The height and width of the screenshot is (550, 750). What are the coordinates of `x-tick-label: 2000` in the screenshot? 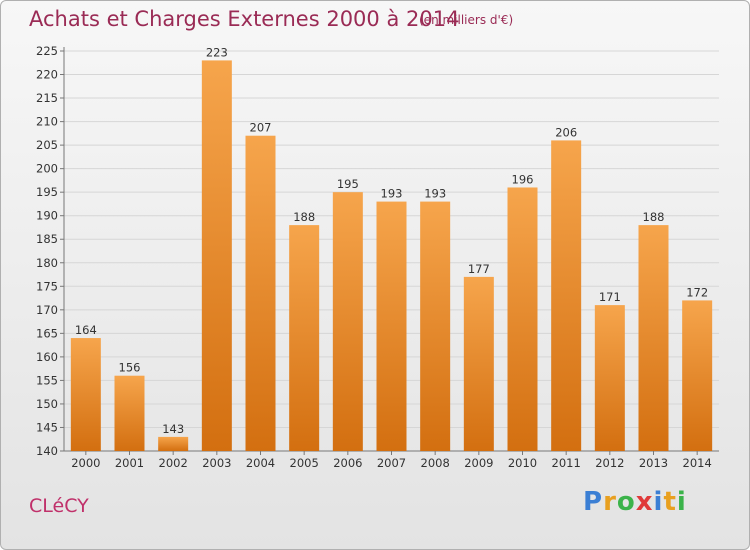 It's located at (85, 463).